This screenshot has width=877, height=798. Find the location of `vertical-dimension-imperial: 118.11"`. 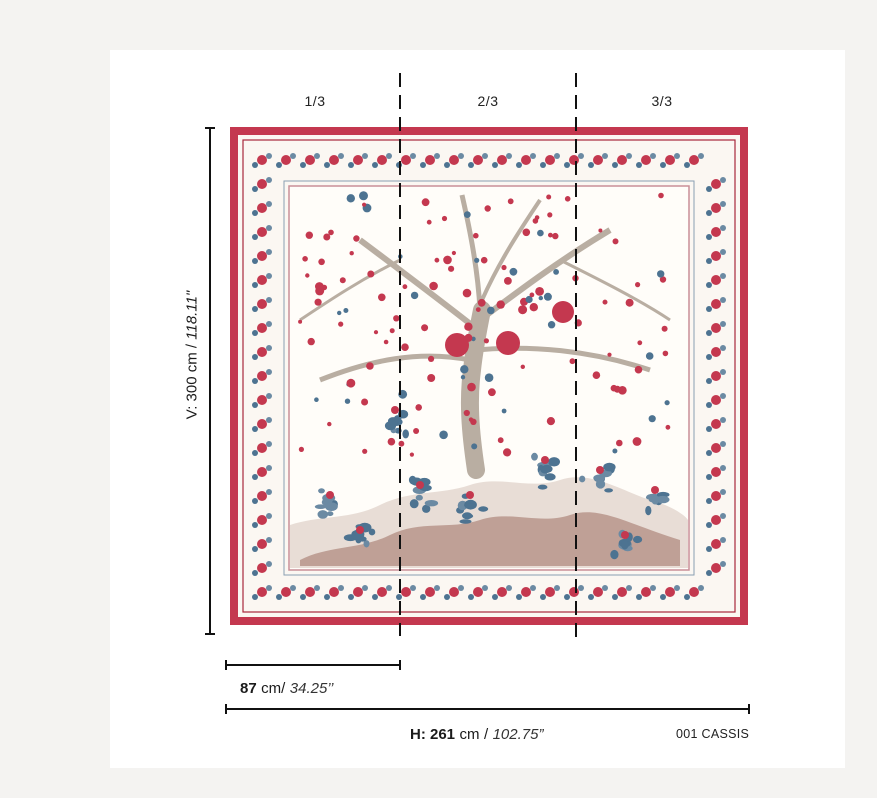

vertical-dimension-imperial: 118.11" is located at coordinates (192, 315).